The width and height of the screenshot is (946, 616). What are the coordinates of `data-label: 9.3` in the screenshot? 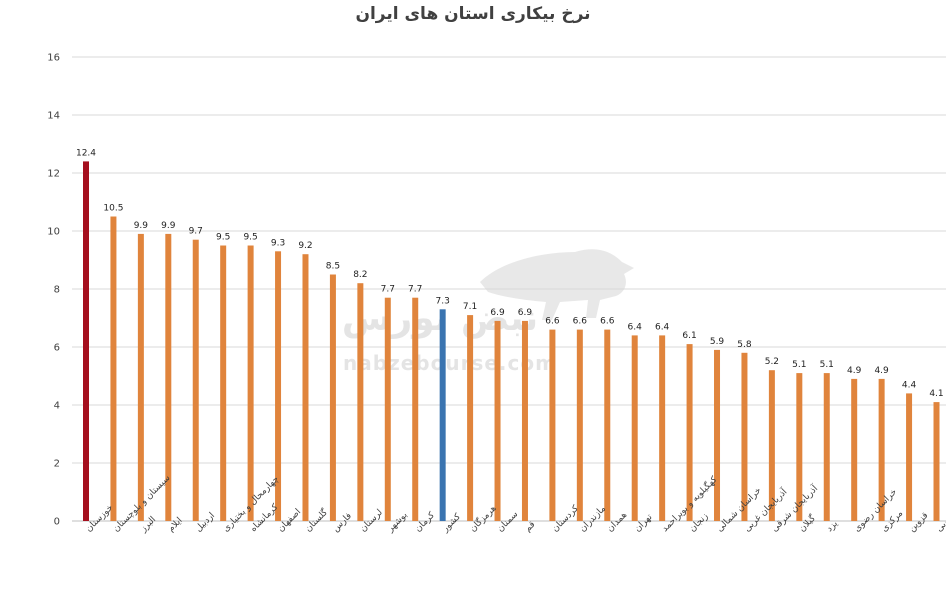 It's located at (278, 243).